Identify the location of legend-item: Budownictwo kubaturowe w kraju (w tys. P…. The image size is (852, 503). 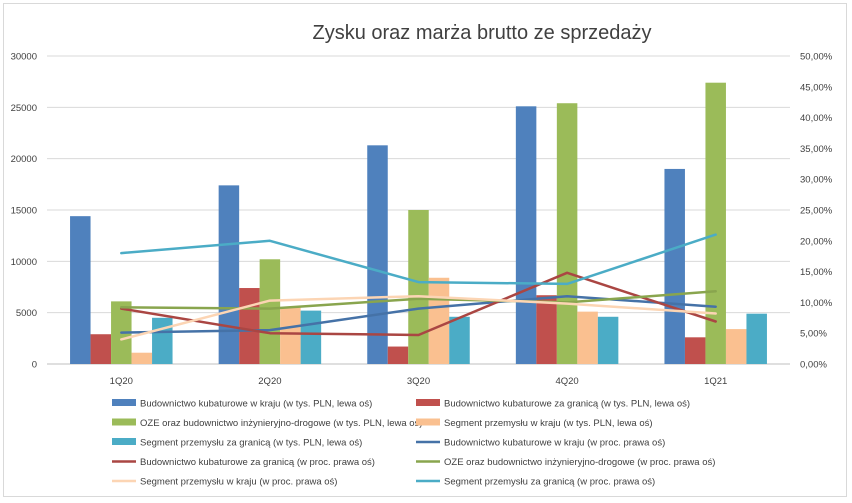
(242, 404).